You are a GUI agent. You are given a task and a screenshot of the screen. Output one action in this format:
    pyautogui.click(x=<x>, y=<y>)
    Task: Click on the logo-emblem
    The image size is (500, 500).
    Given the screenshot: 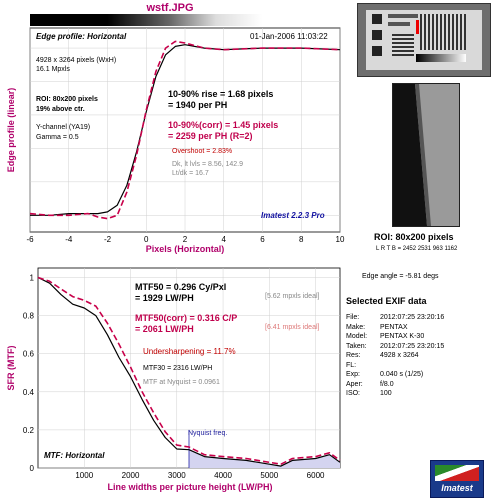 What is the action you would take?
    pyautogui.click(x=457, y=473)
    